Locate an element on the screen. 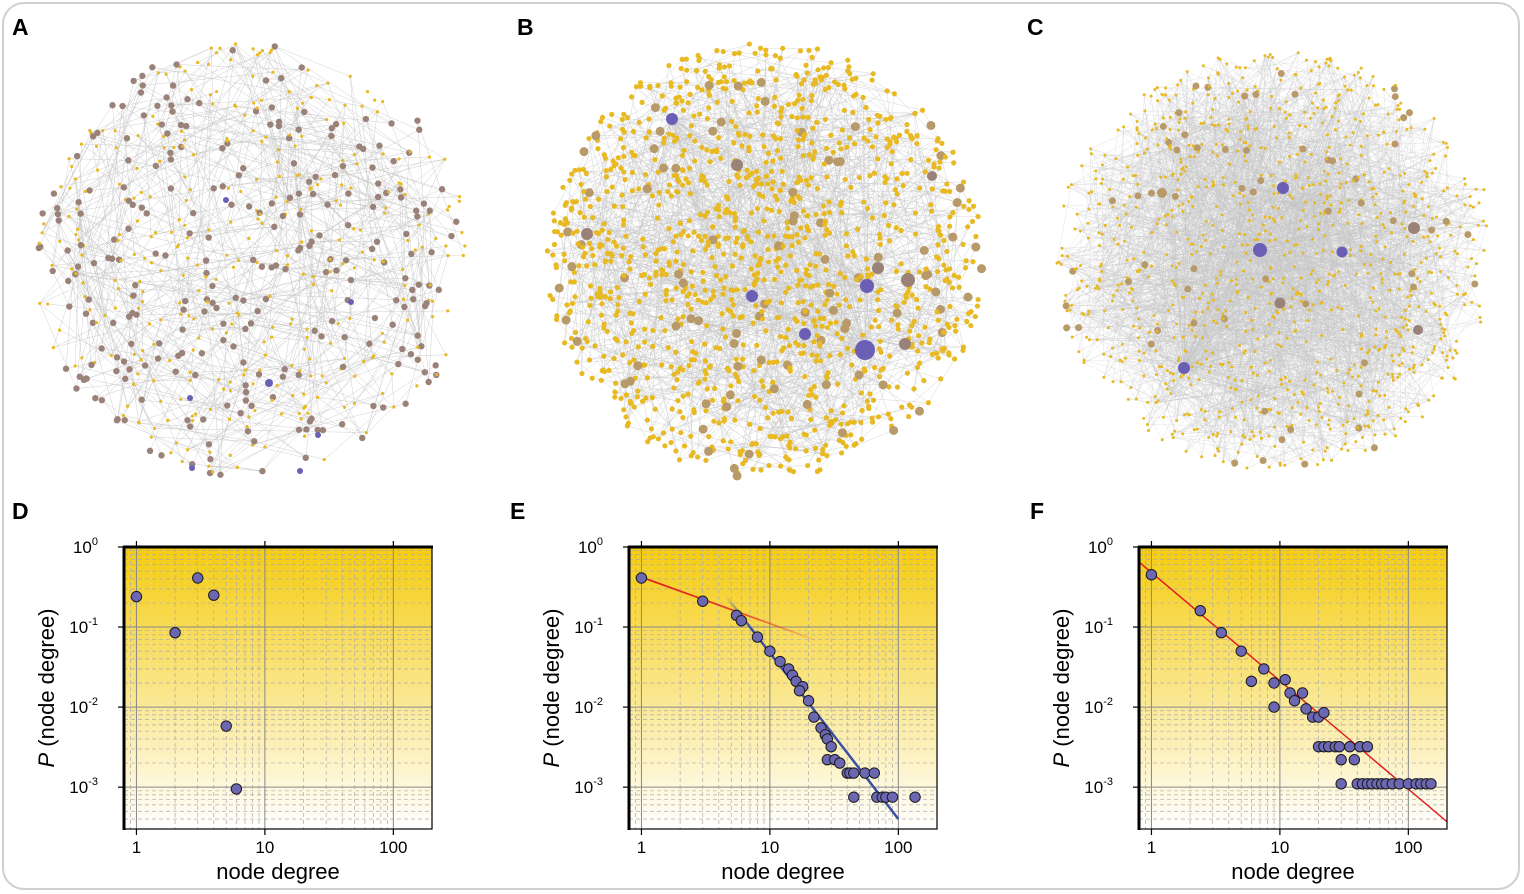 The image size is (1524, 894). y-tick-label: 10-2 is located at coordinates (83, 706).